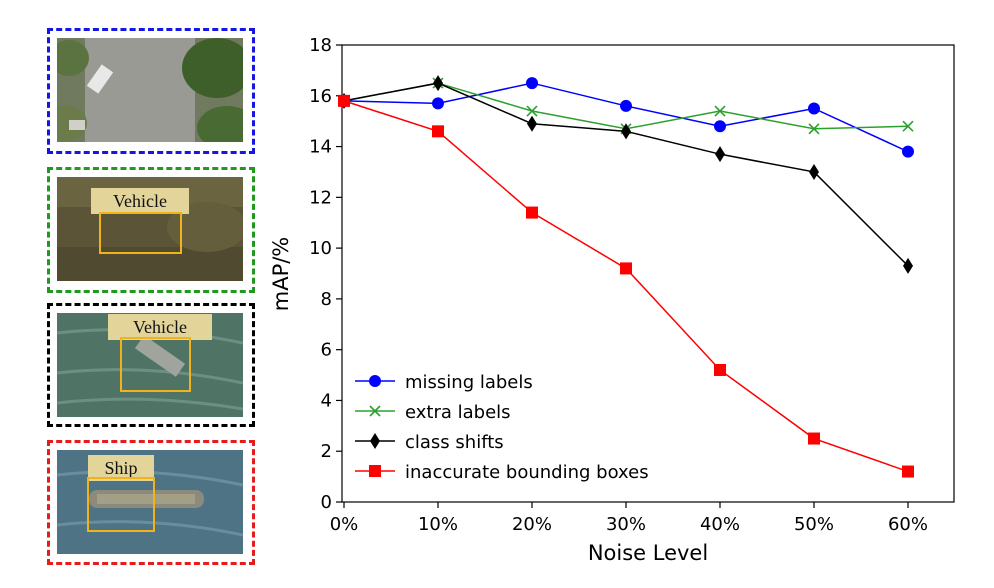  I want to click on panel-class-shifts, so click(151, 365).